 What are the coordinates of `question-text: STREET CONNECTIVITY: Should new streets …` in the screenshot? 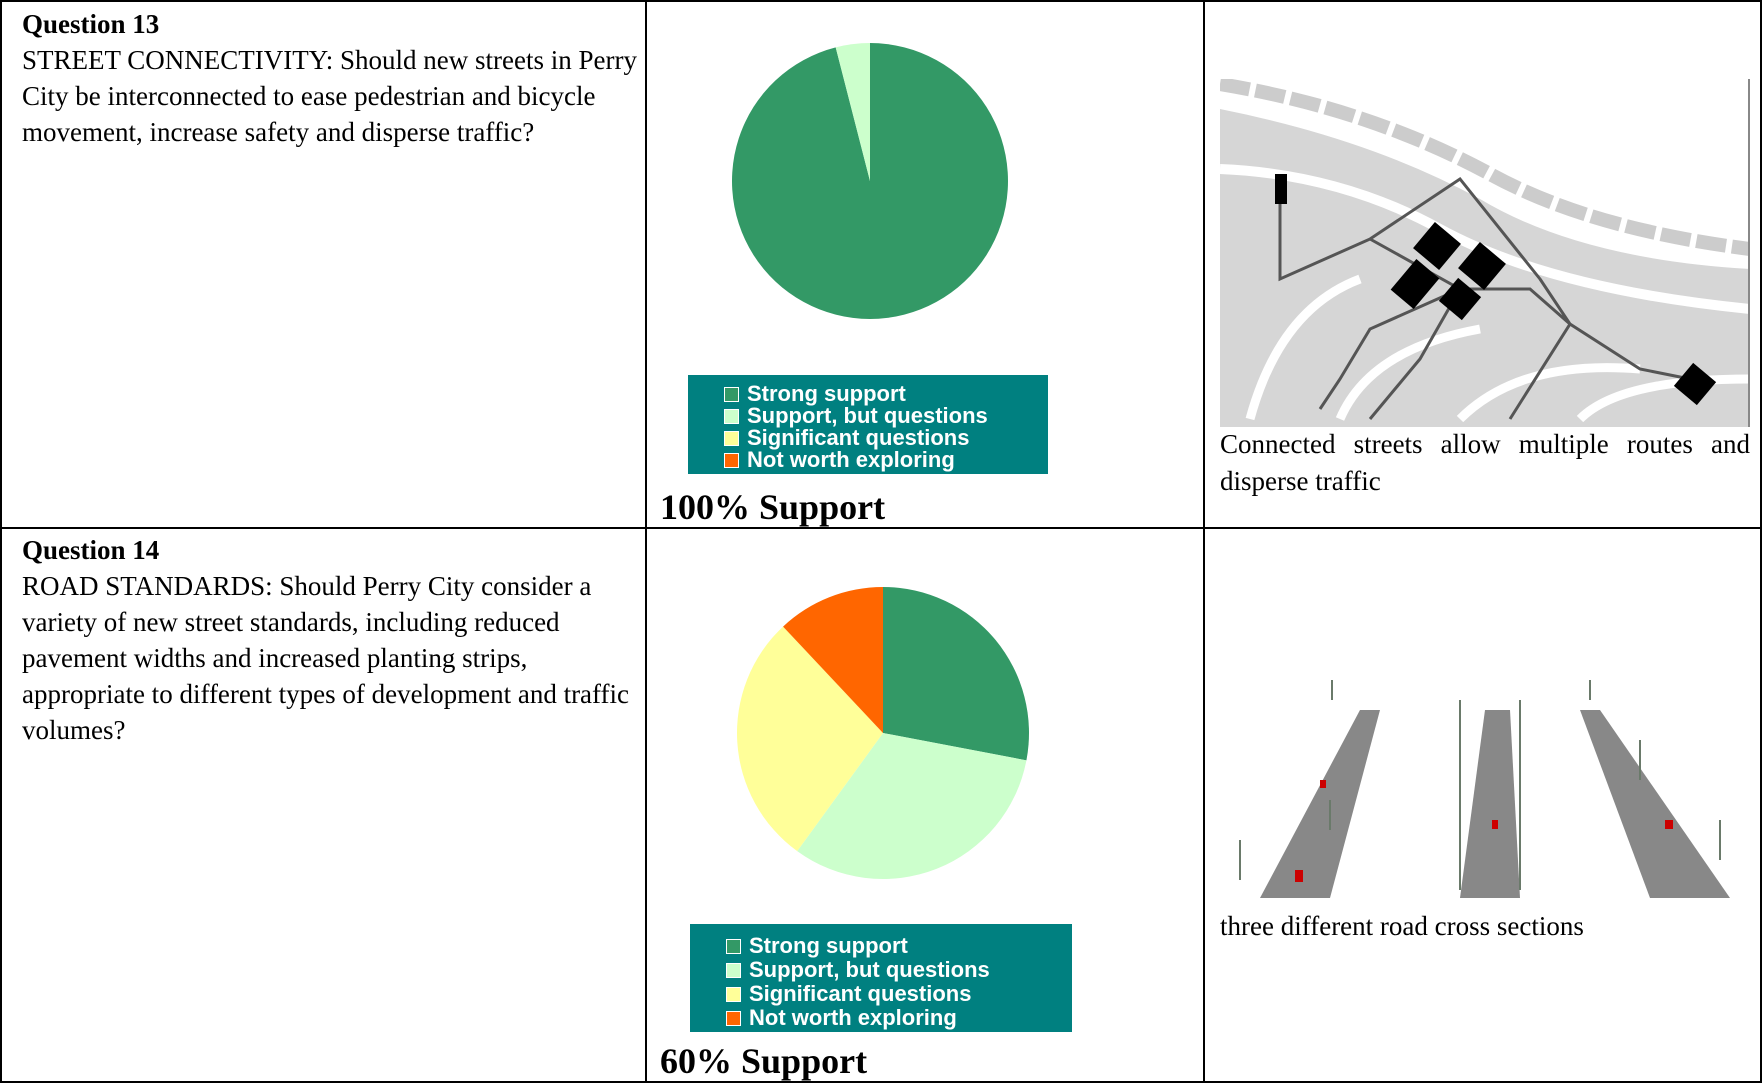 It's located at (329, 96).